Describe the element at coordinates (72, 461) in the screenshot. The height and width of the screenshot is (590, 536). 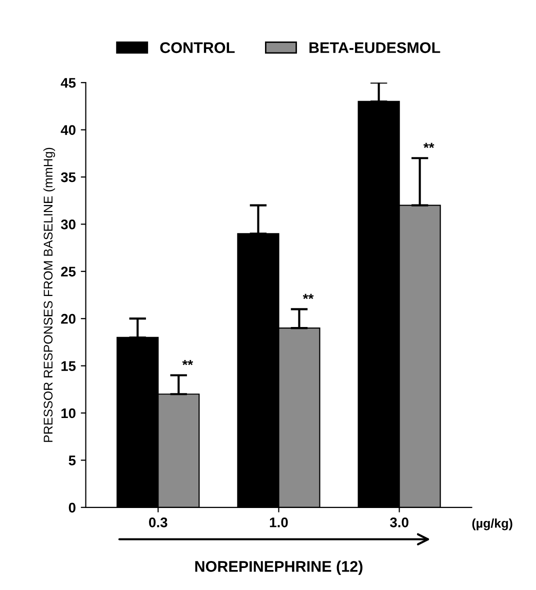
I see `y-tick-label: 5` at that location.